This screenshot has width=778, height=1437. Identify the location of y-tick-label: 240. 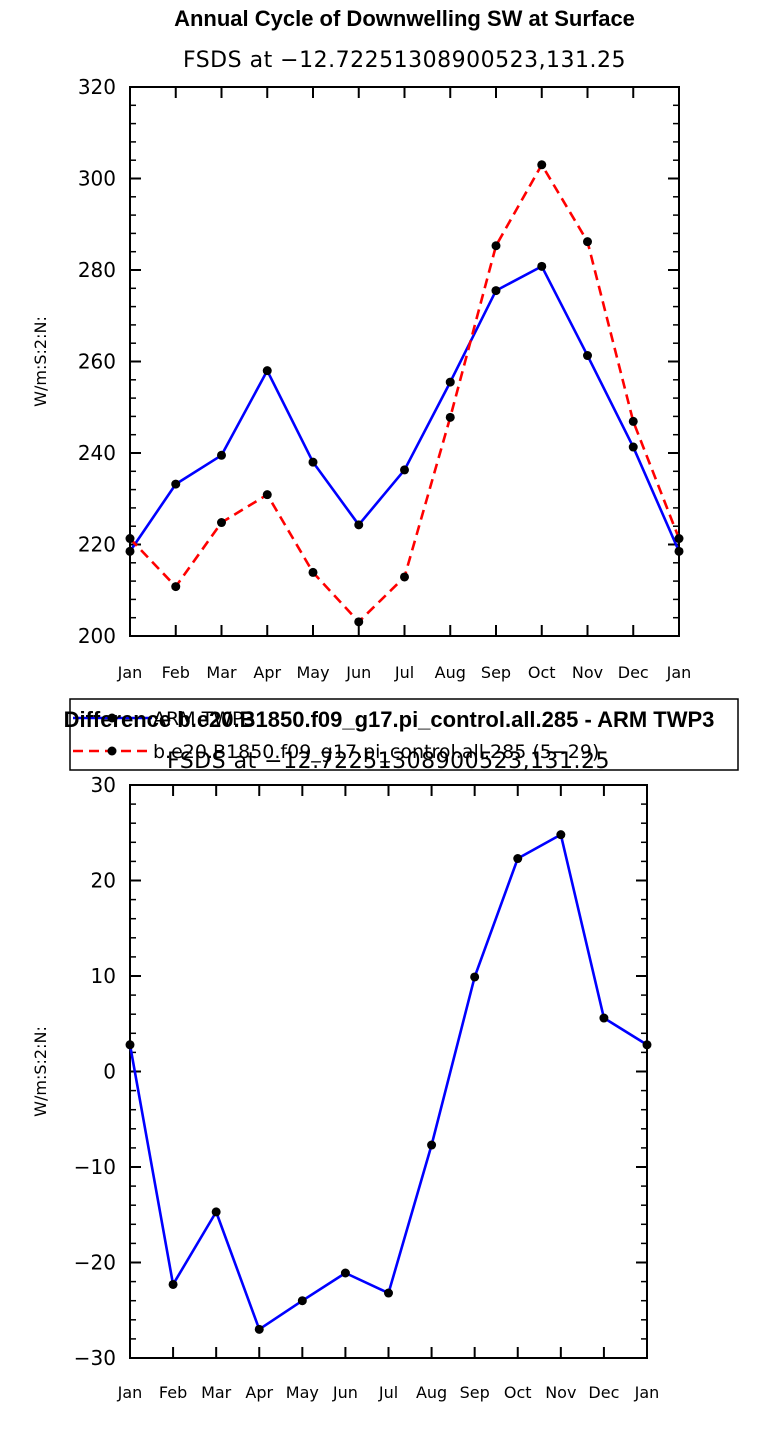
(97, 453).